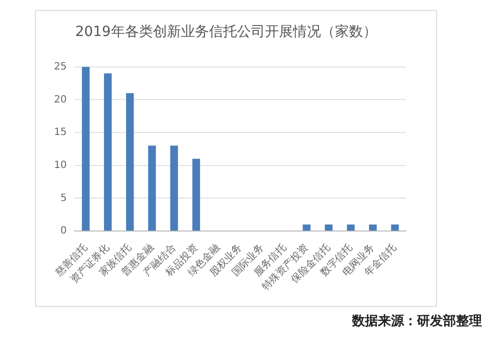 The image size is (500, 362). Describe the element at coordinates (63, 231) in the screenshot. I see `y-tick-label: 0` at that location.